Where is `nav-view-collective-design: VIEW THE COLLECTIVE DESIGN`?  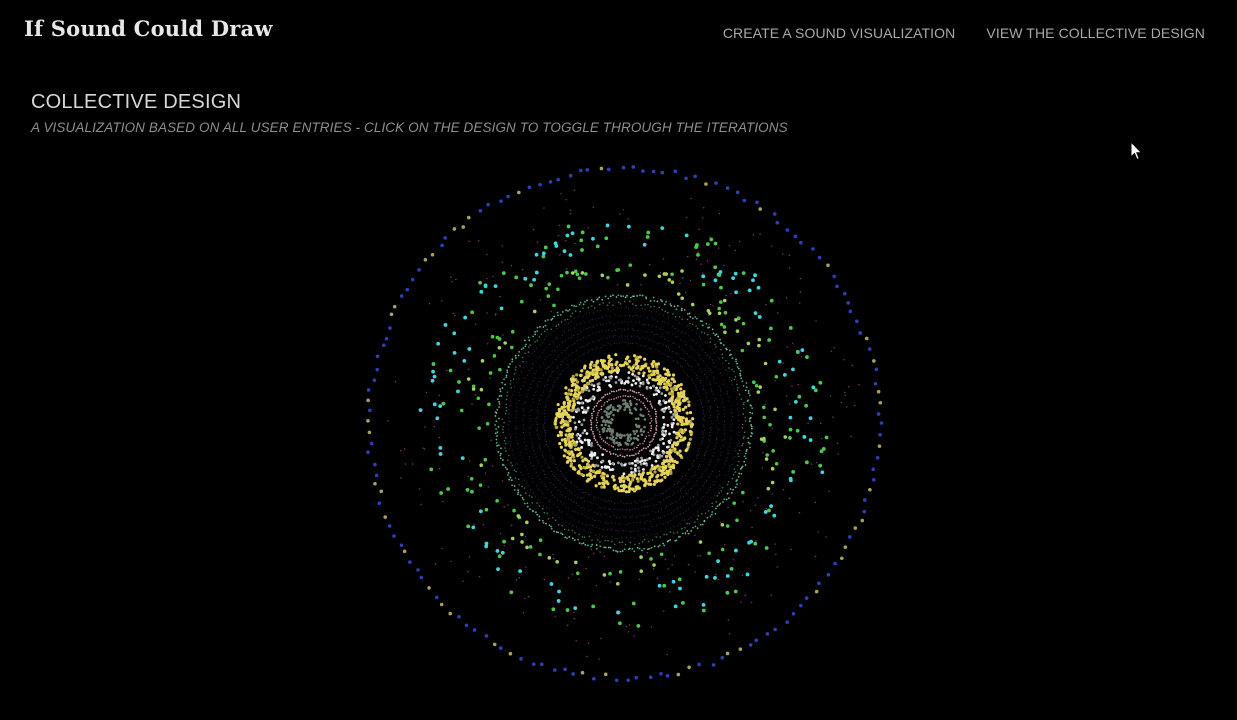 nav-view-collective-design: VIEW THE COLLECTIVE DESIGN is located at coordinates (1095, 33).